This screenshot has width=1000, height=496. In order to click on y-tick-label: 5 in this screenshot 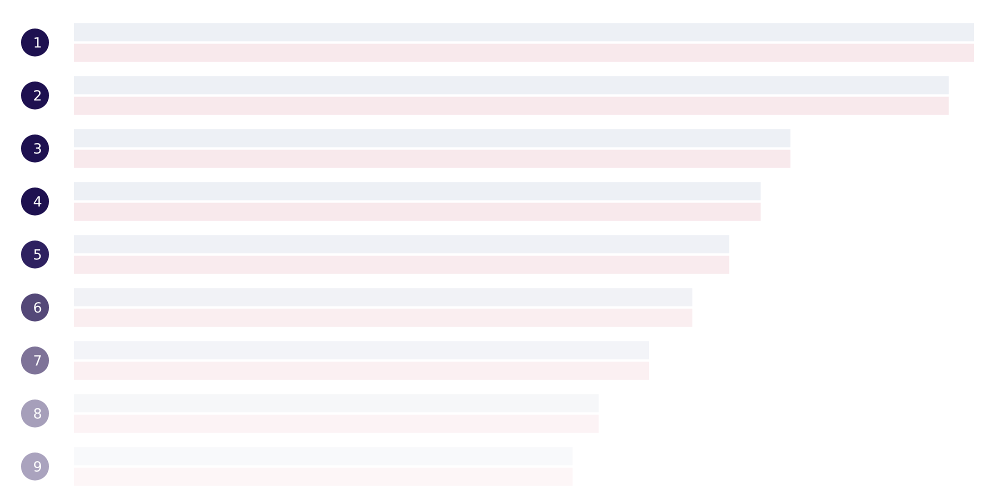, I will do `click(37, 255)`.